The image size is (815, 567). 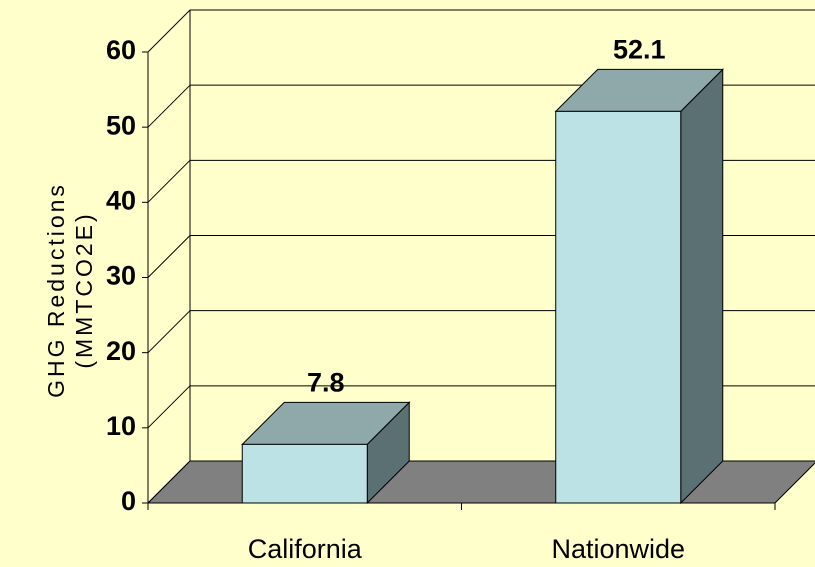 What do you see at coordinates (702, 286) in the screenshot?
I see `bar-side` at bounding box center [702, 286].